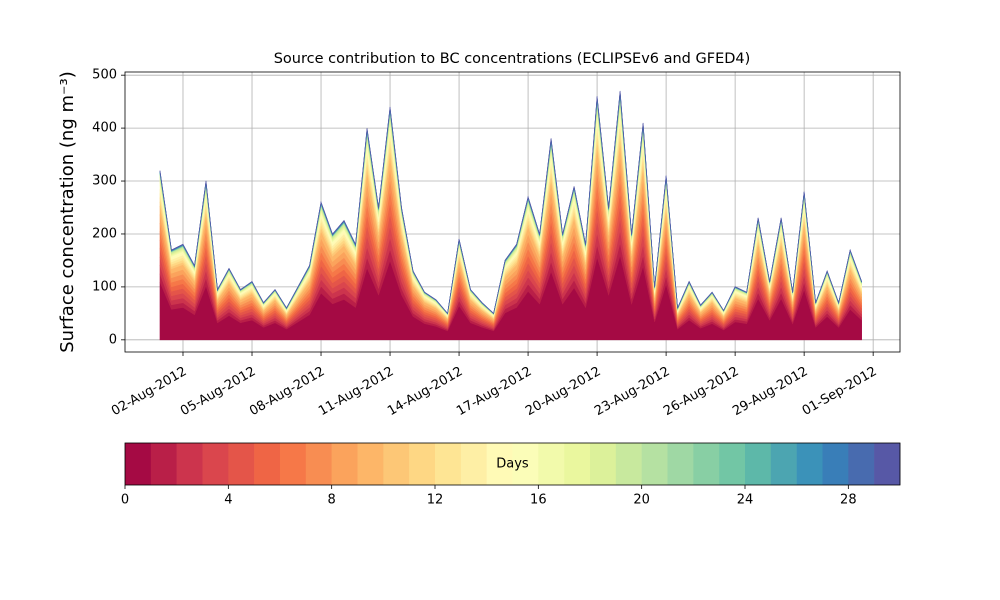 Image resolution: width=1000 pixels, height=600 pixels. Describe the element at coordinates (218, 391) in the screenshot. I see `x-tick-label: 05-Aug-2012` at that location.